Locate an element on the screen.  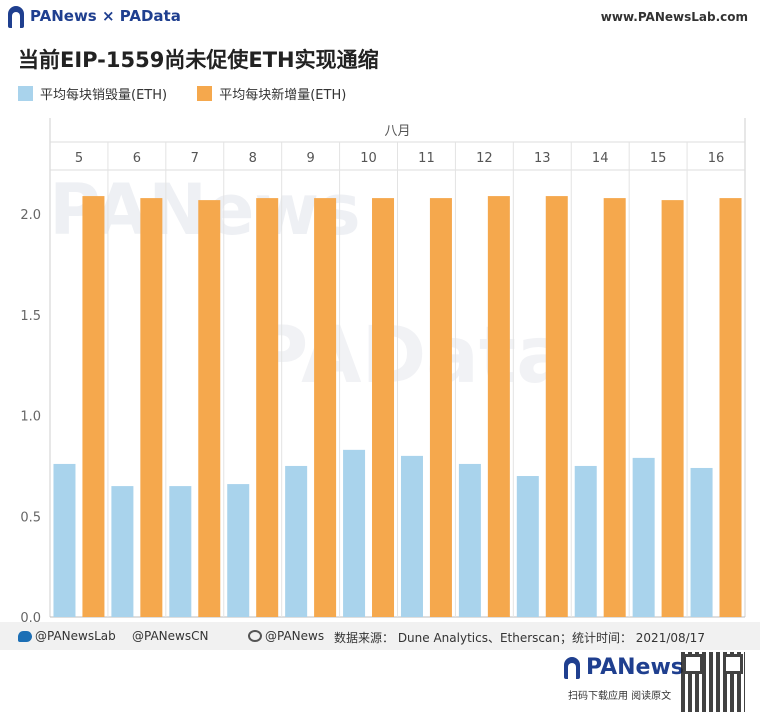
legend-swatch-burn is located at coordinates (25, 93).